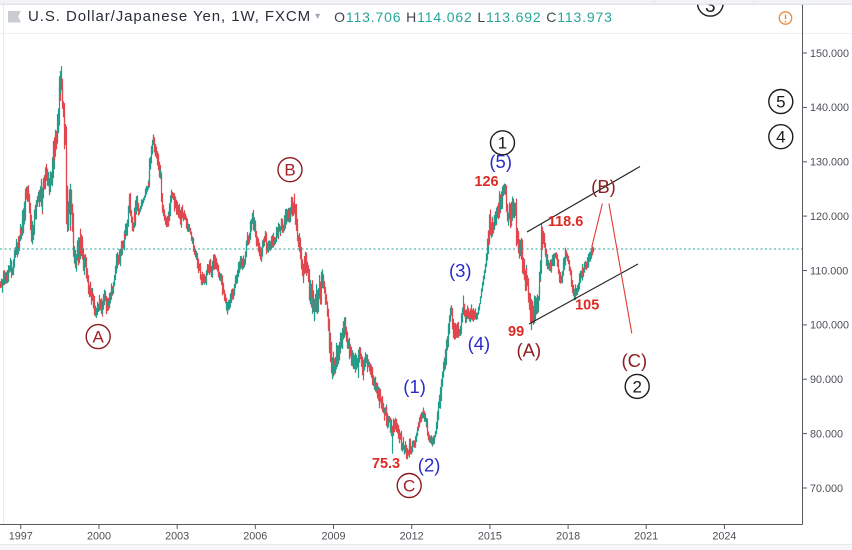 The image size is (852, 550). Describe the element at coordinates (21, 537) in the screenshot. I see `svg-text: 1997` at that location.